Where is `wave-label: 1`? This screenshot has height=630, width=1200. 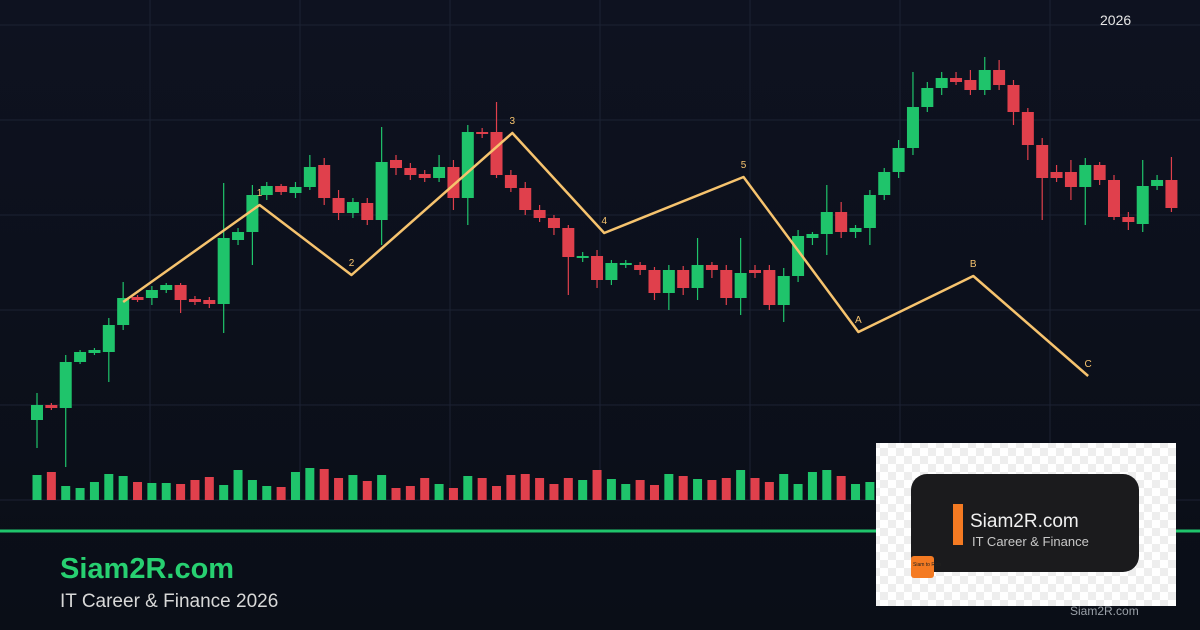
wave-label: 1 is located at coordinates (260, 193).